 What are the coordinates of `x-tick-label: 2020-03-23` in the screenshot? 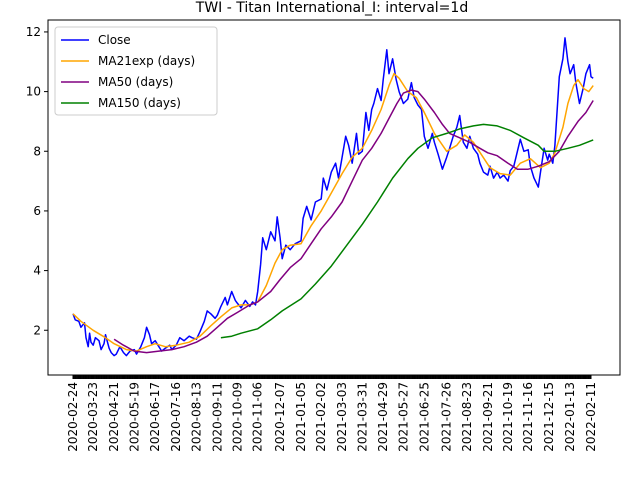 It's located at (93, 417).